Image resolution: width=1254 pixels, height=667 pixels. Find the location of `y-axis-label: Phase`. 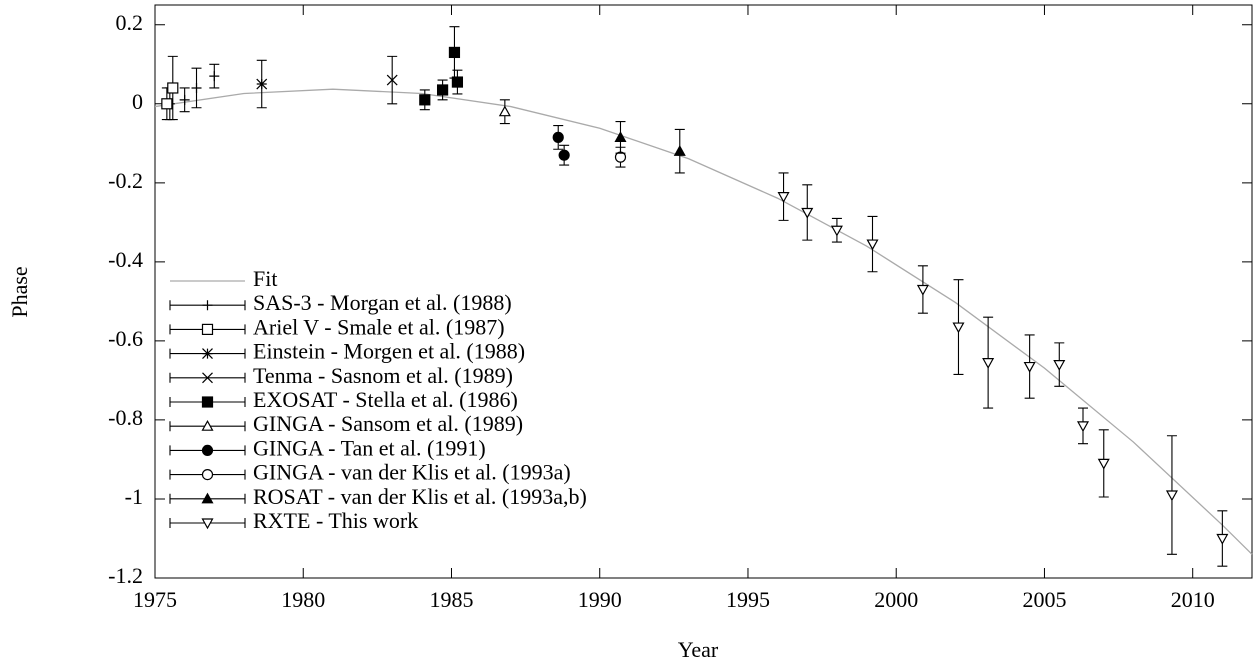

y-axis-label: Phase is located at coordinates (19, 291).